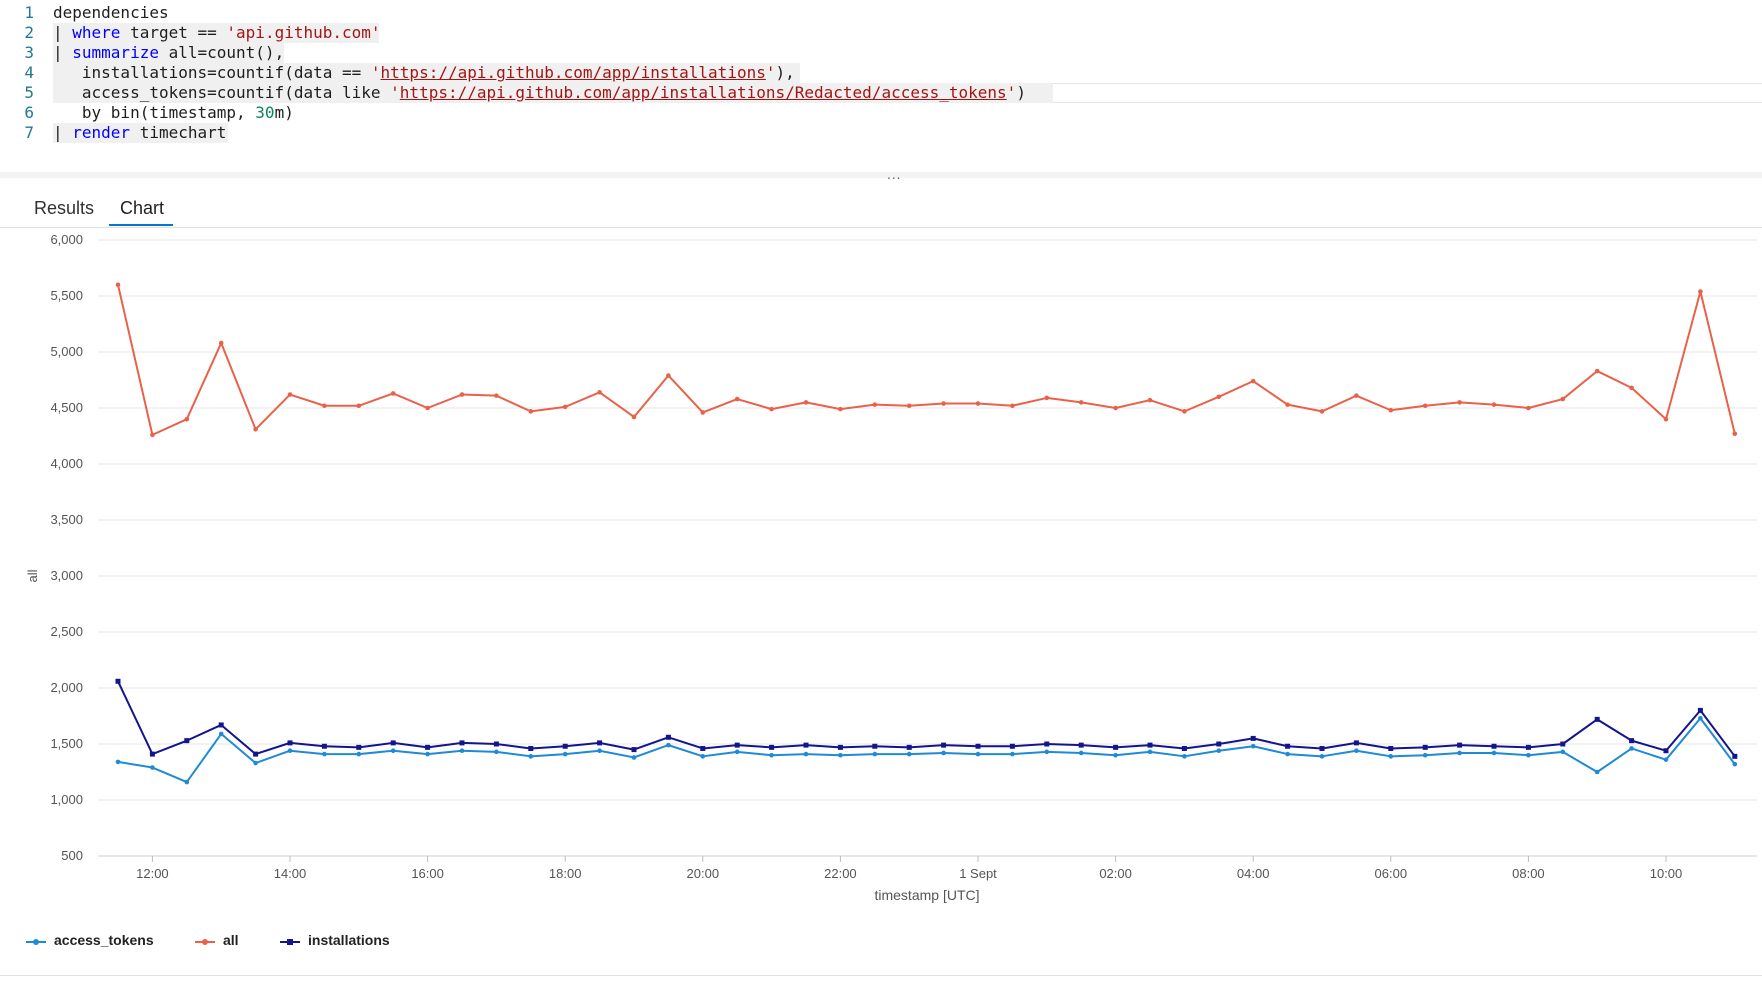 Image resolution: width=1762 pixels, height=983 pixels. I want to click on code-line: 2 | where target == 'api.github.com', so click(881, 33).